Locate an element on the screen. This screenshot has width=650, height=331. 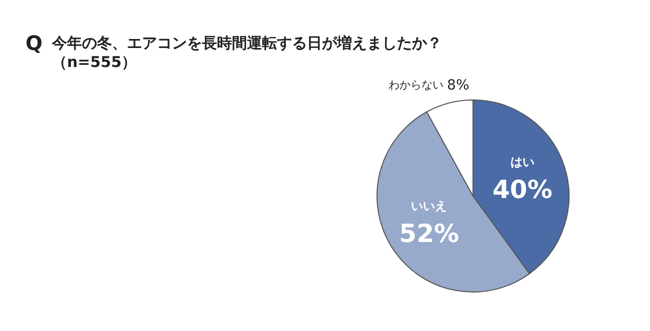
slice-label: いいえ is located at coordinates (429, 205).